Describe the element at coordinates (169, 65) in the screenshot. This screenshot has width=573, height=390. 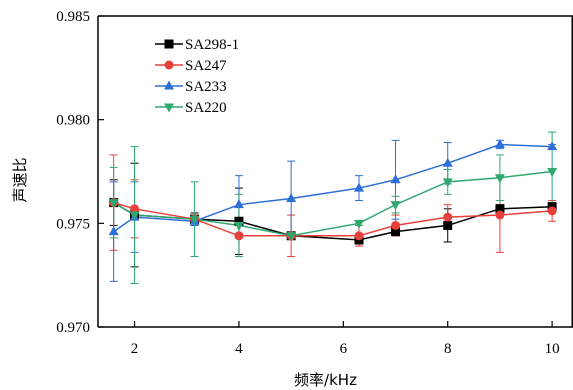
I see `legend-marker-sa247` at that location.